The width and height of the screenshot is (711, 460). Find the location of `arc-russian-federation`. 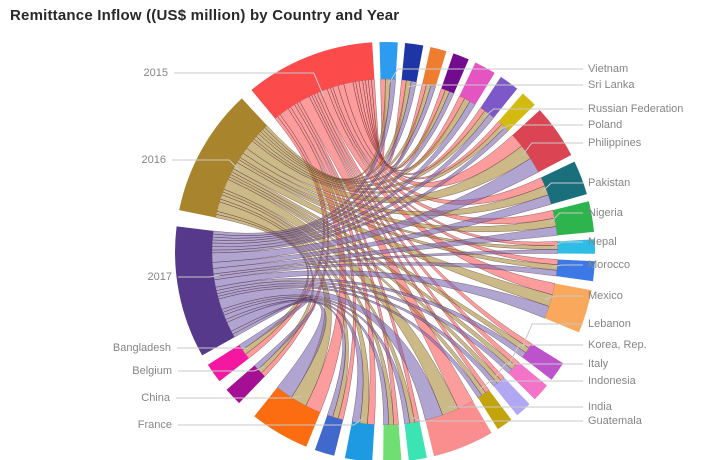

arc-russian-federation is located at coordinates (499, 97).